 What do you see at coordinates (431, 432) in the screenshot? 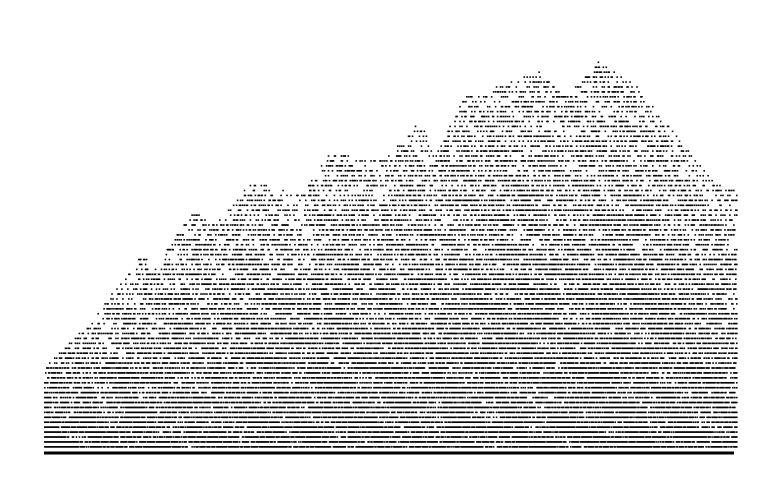
I see `data-point-2085` at bounding box center [431, 432].